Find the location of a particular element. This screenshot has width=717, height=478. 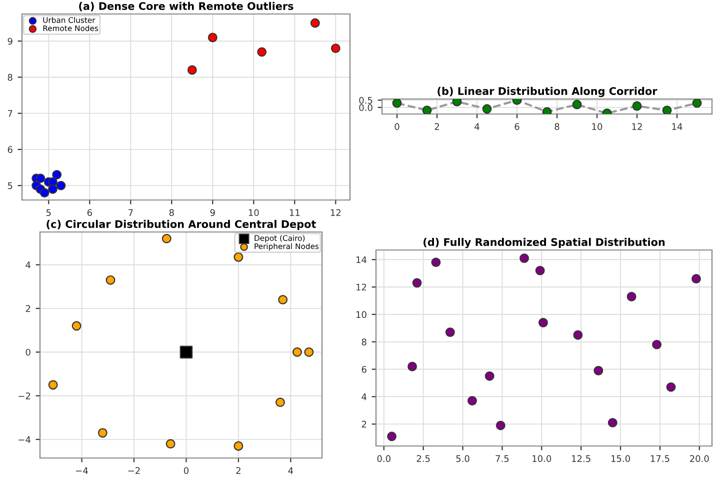

chart-title: (b) Linear Distribution Along Corridor is located at coordinates (548, 92).